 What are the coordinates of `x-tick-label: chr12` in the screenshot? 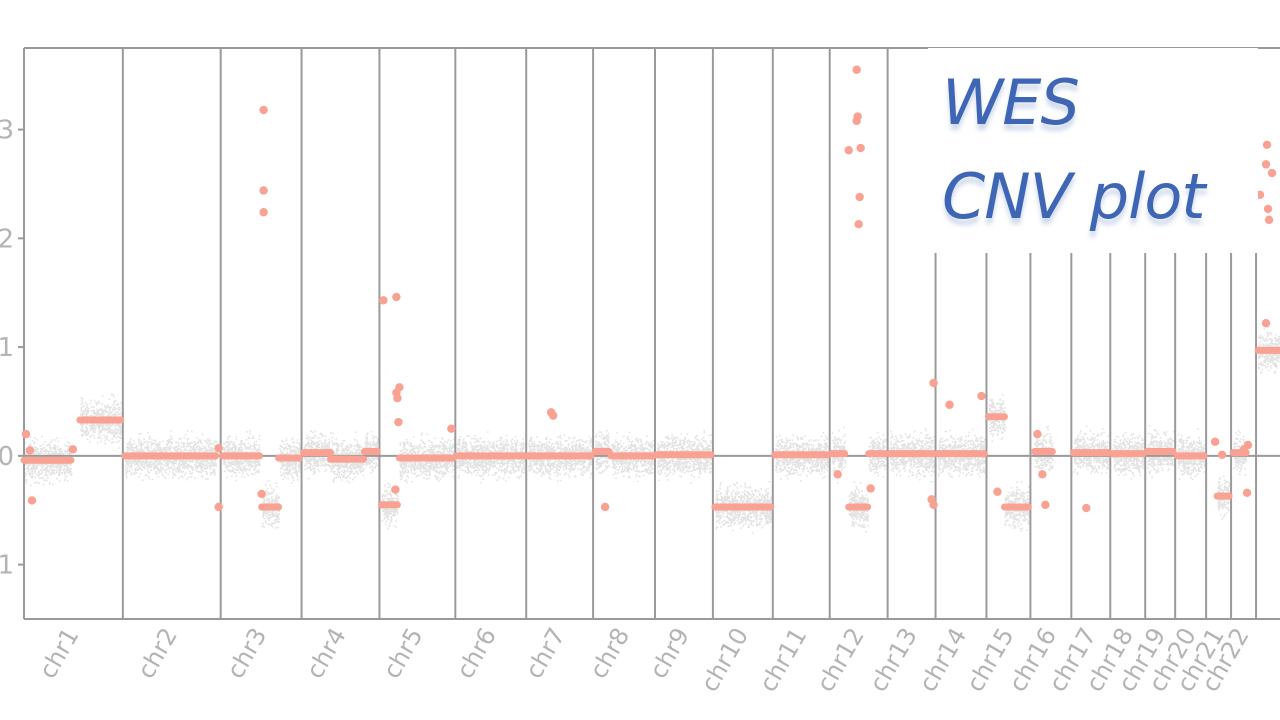 It's located at (840, 660).